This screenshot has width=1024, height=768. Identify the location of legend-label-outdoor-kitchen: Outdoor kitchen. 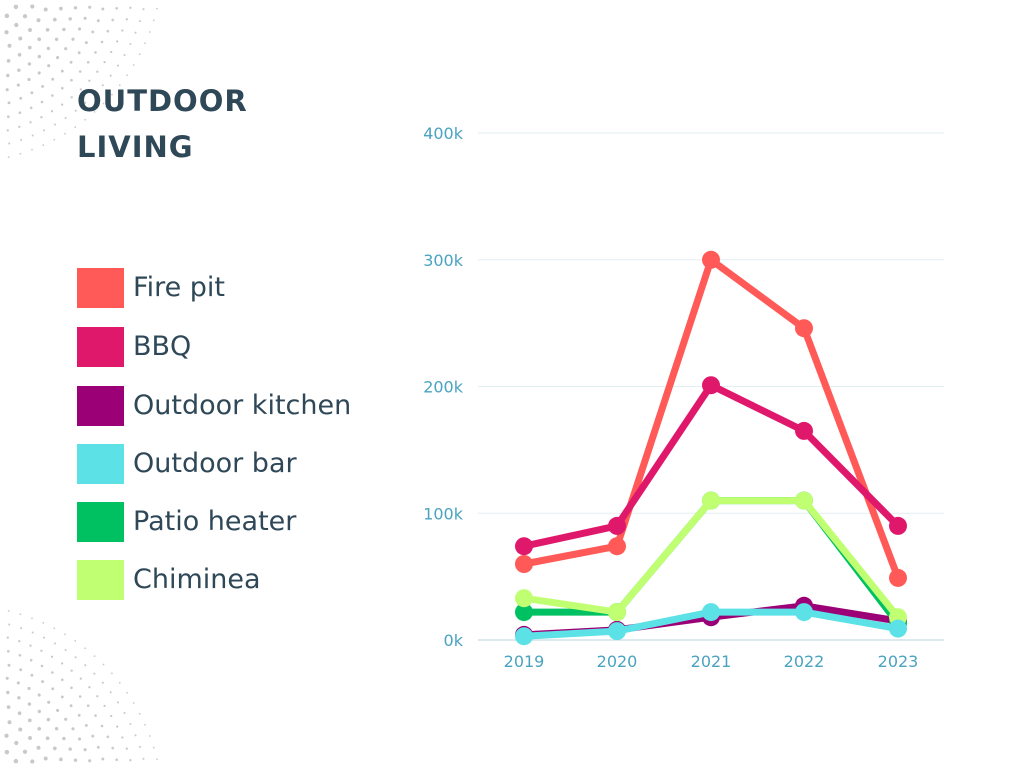
(242, 405).